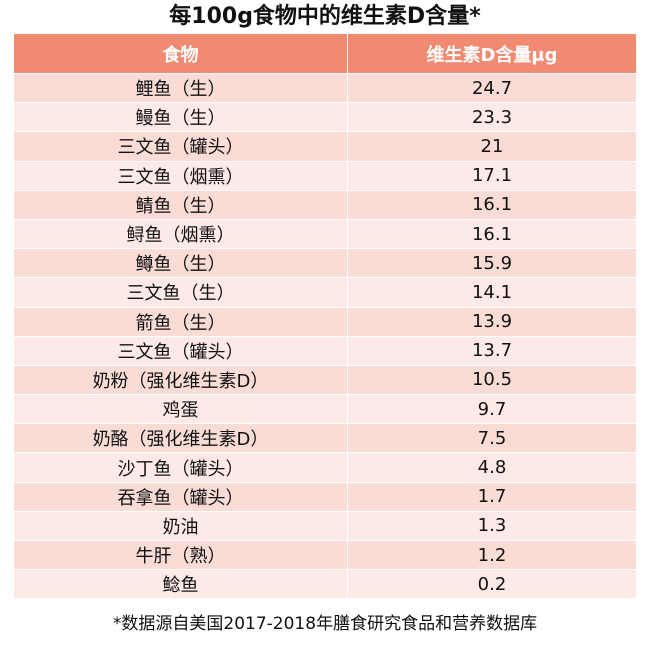 The width and height of the screenshot is (650, 650). Describe the element at coordinates (492, 88) in the screenshot. I see `vitamin-d-value-cell: 24.7` at that location.